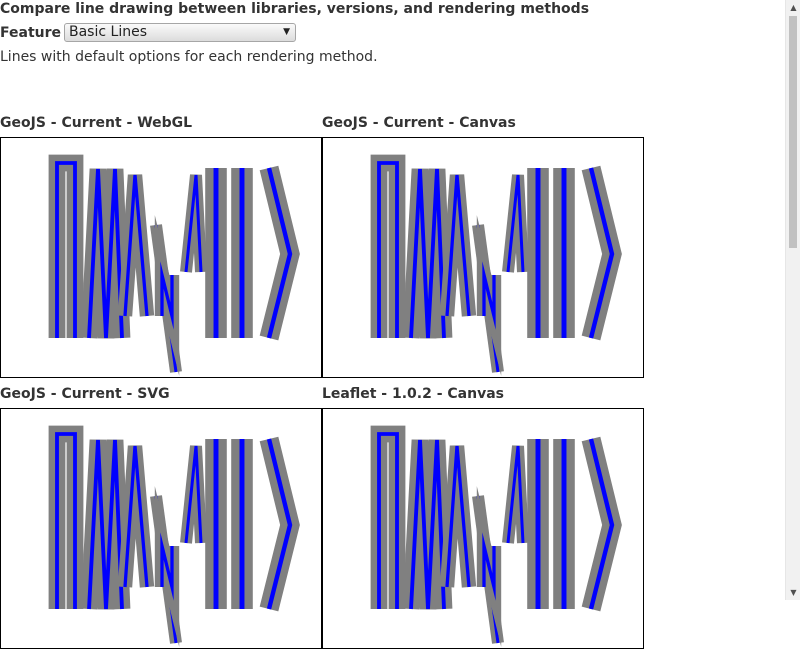  Describe the element at coordinates (413, 394) in the screenshot. I see `panel-title-leaflet-canvas: Leaflet - 1.0.2 - Canvas` at that location.